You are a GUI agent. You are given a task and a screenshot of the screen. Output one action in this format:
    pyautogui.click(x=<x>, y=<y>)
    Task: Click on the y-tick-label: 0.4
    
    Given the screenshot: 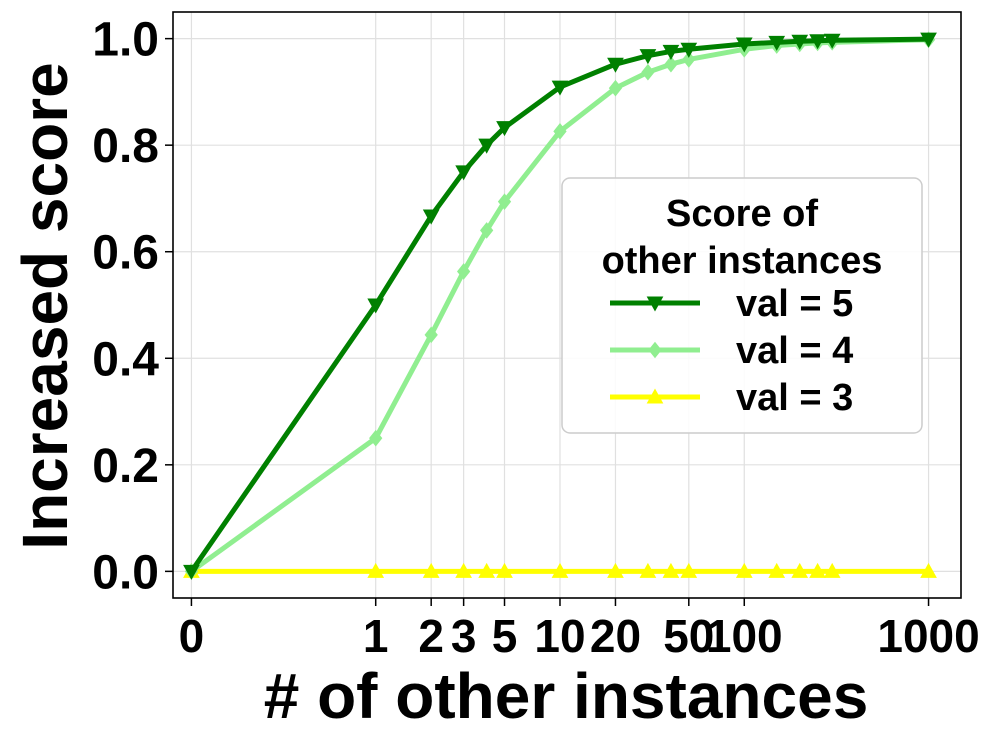 What is the action you would take?
    pyautogui.click(x=125, y=359)
    